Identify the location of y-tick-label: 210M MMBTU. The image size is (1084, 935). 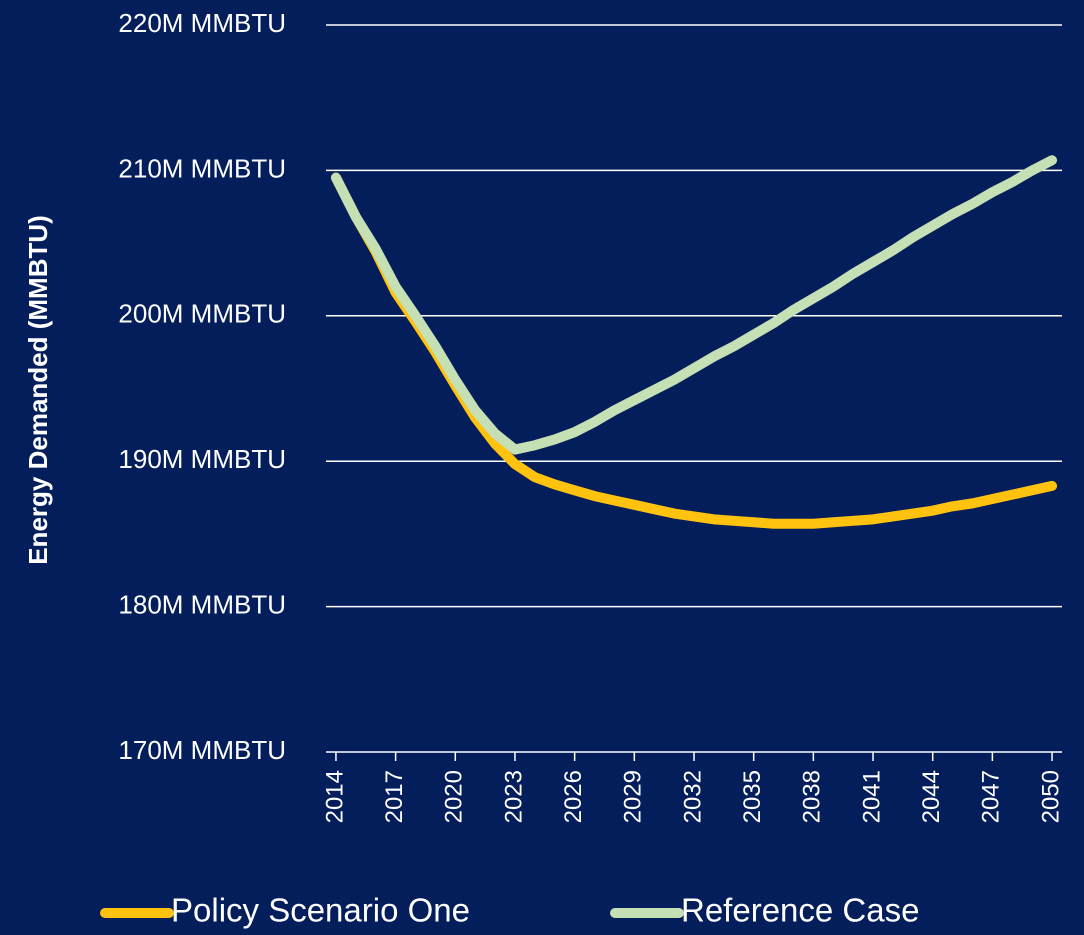
(202, 168).